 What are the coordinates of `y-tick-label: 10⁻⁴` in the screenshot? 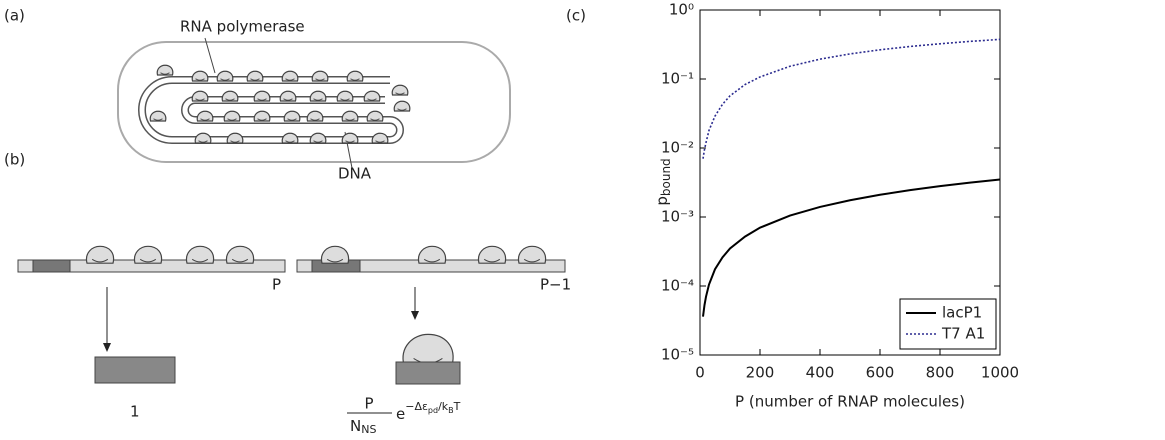 It's located at (677, 286).